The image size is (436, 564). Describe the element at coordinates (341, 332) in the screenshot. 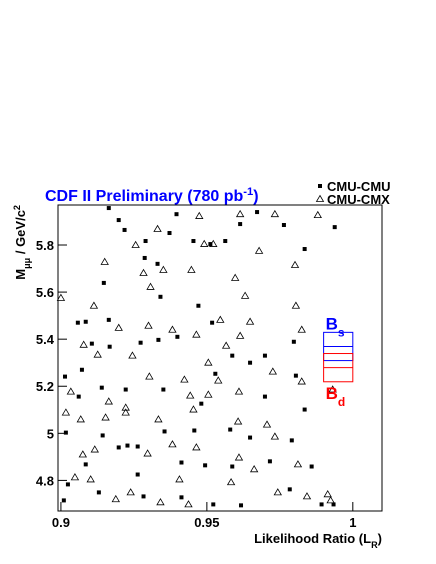

I see `window-label-sub: s` at that location.